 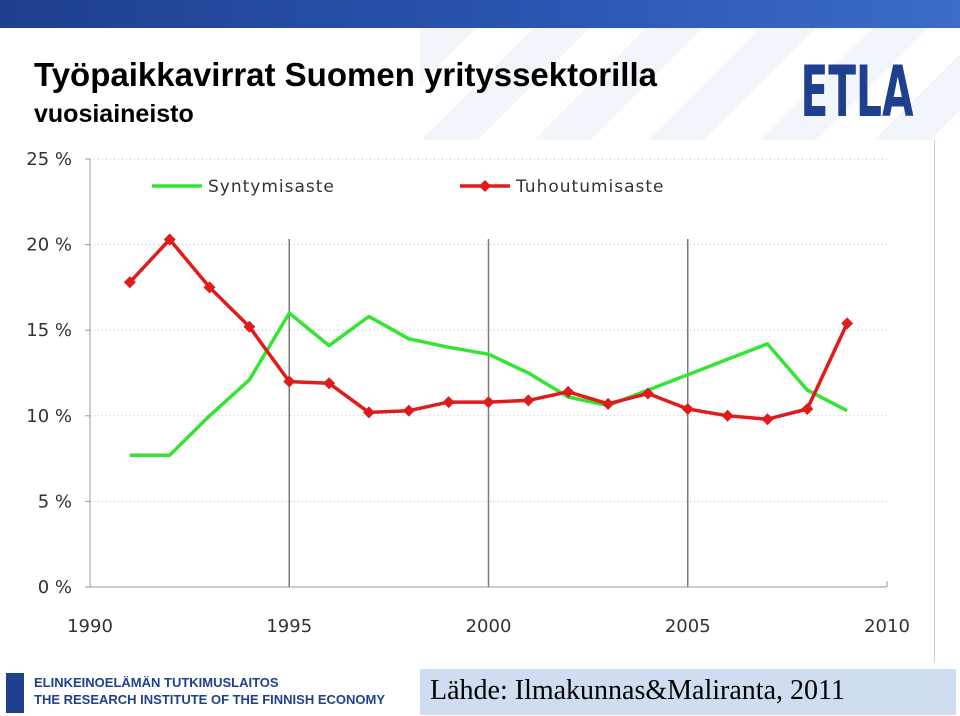 What do you see at coordinates (55, 501) in the screenshot?
I see `y-tick-label: 5 %` at bounding box center [55, 501].